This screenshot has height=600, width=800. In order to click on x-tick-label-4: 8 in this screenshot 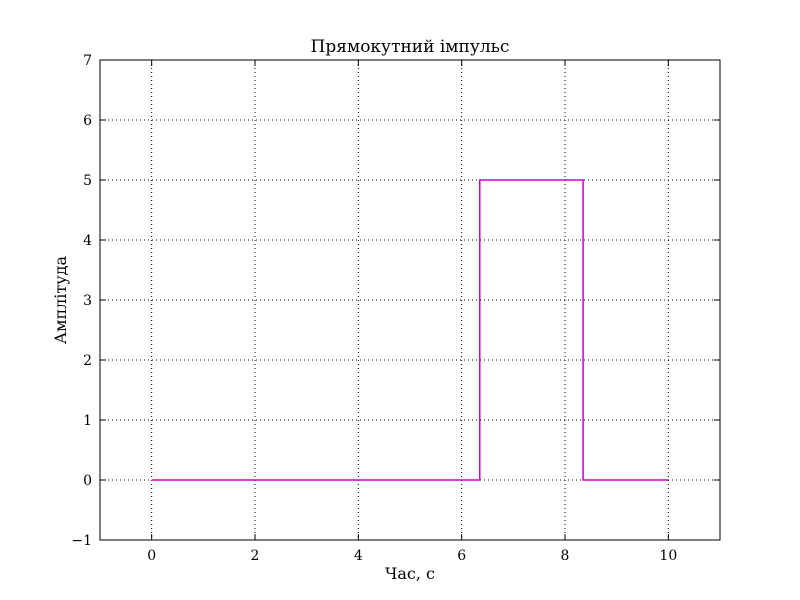, I will do `click(565, 556)`.